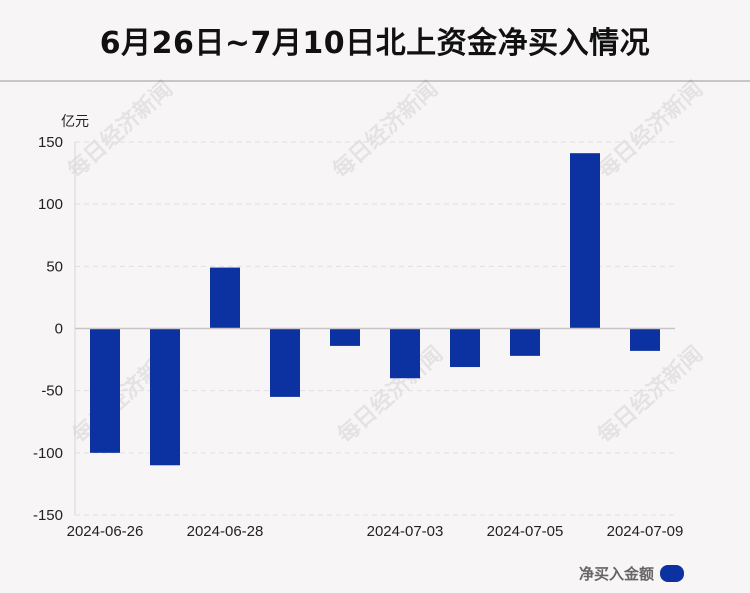  What do you see at coordinates (225, 531) in the screenshot?
I see `x-tick-label: 2024-06-28` at bounding box center [225, 531].